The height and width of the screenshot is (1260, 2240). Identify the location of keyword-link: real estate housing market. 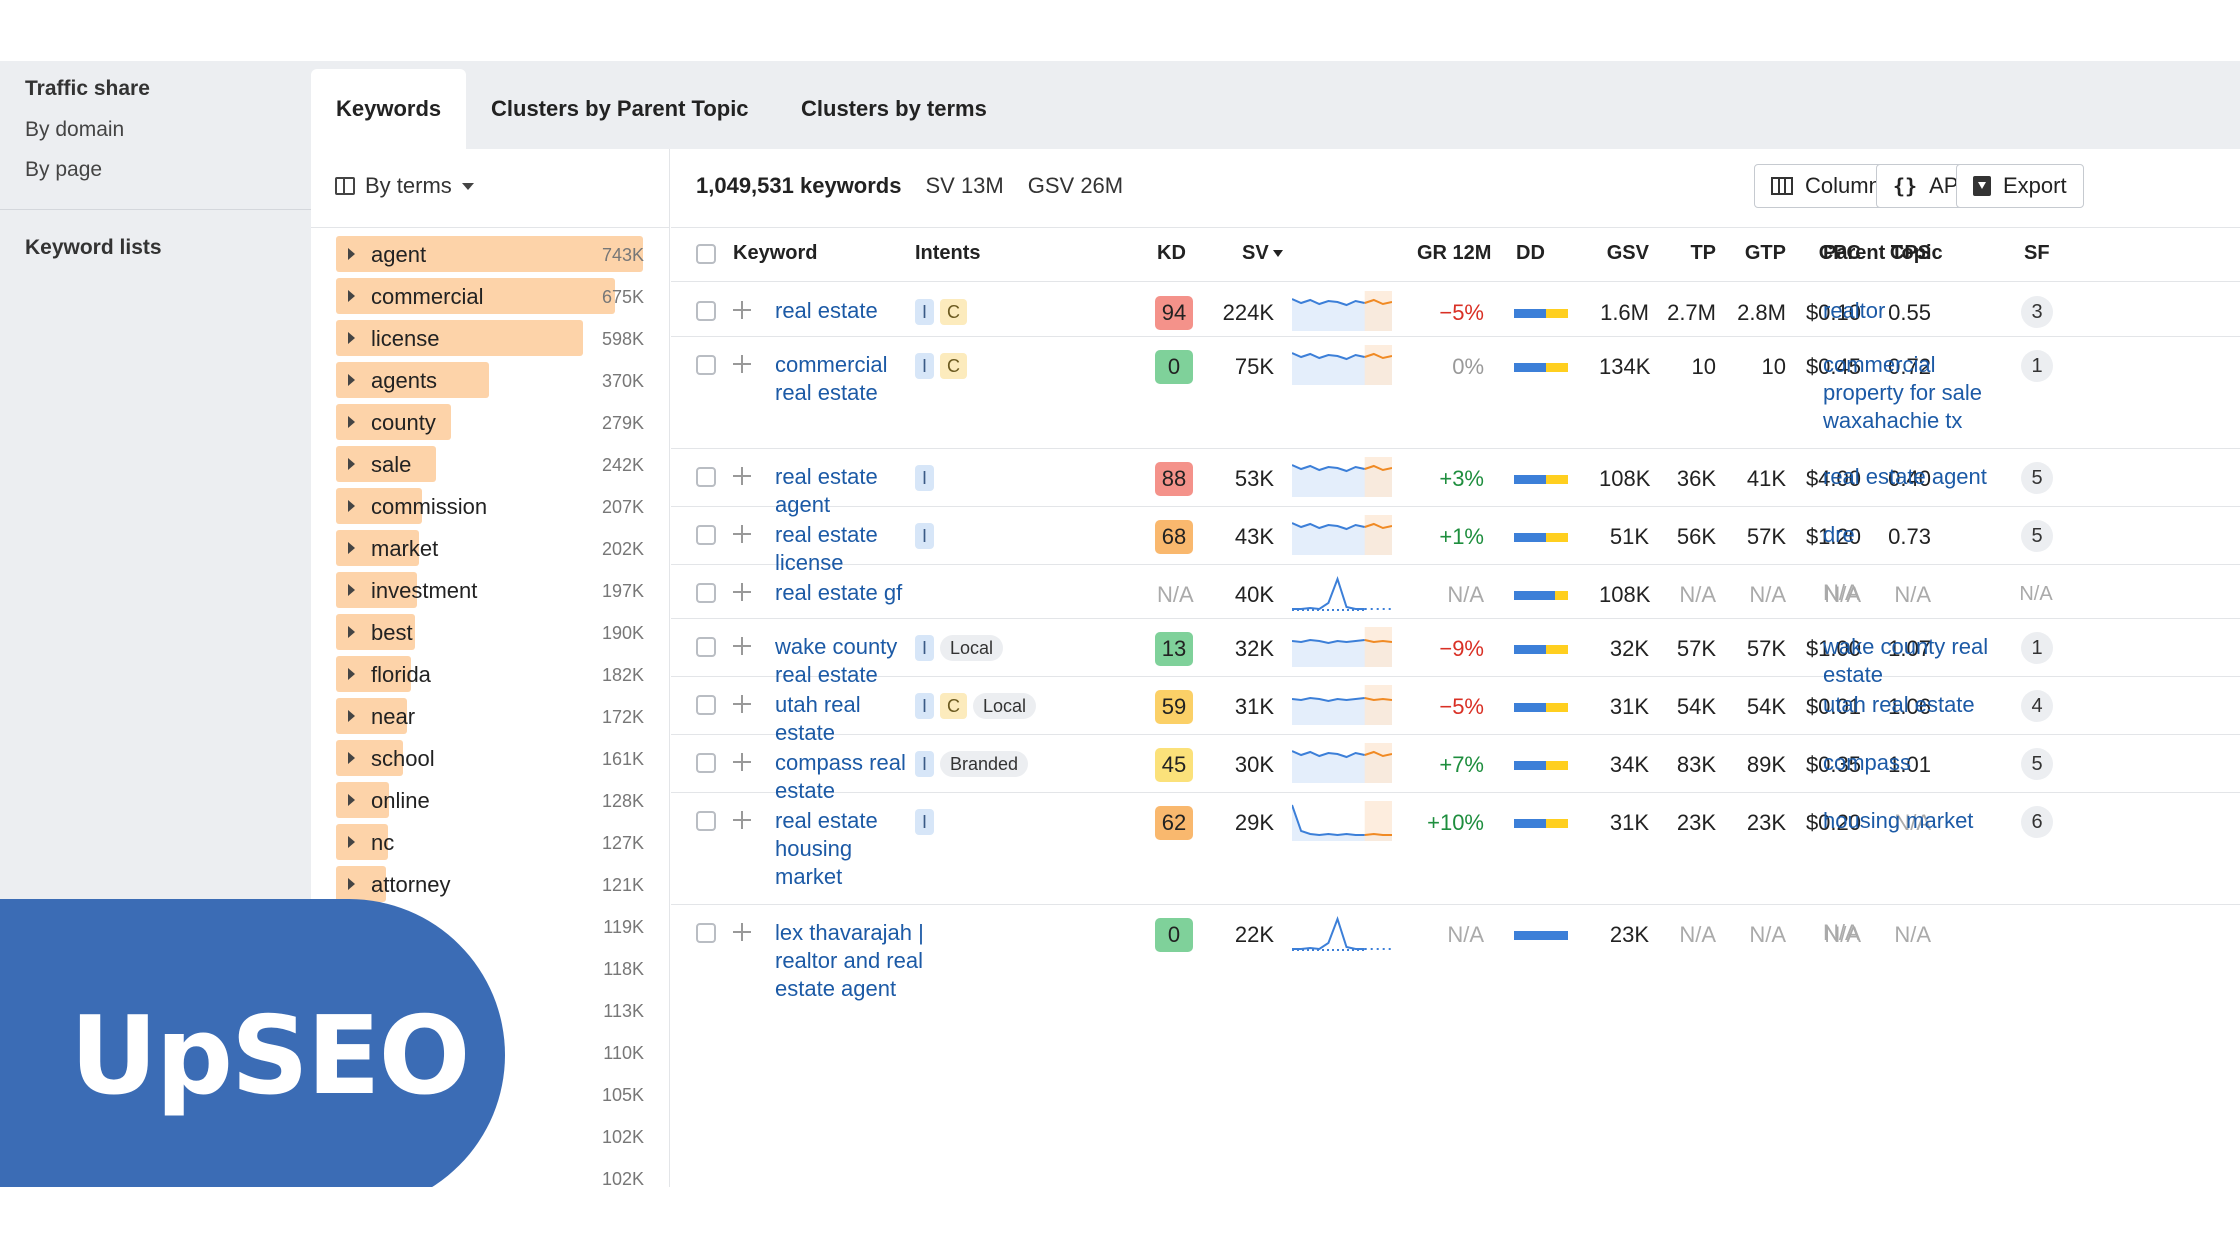
(826, 848).